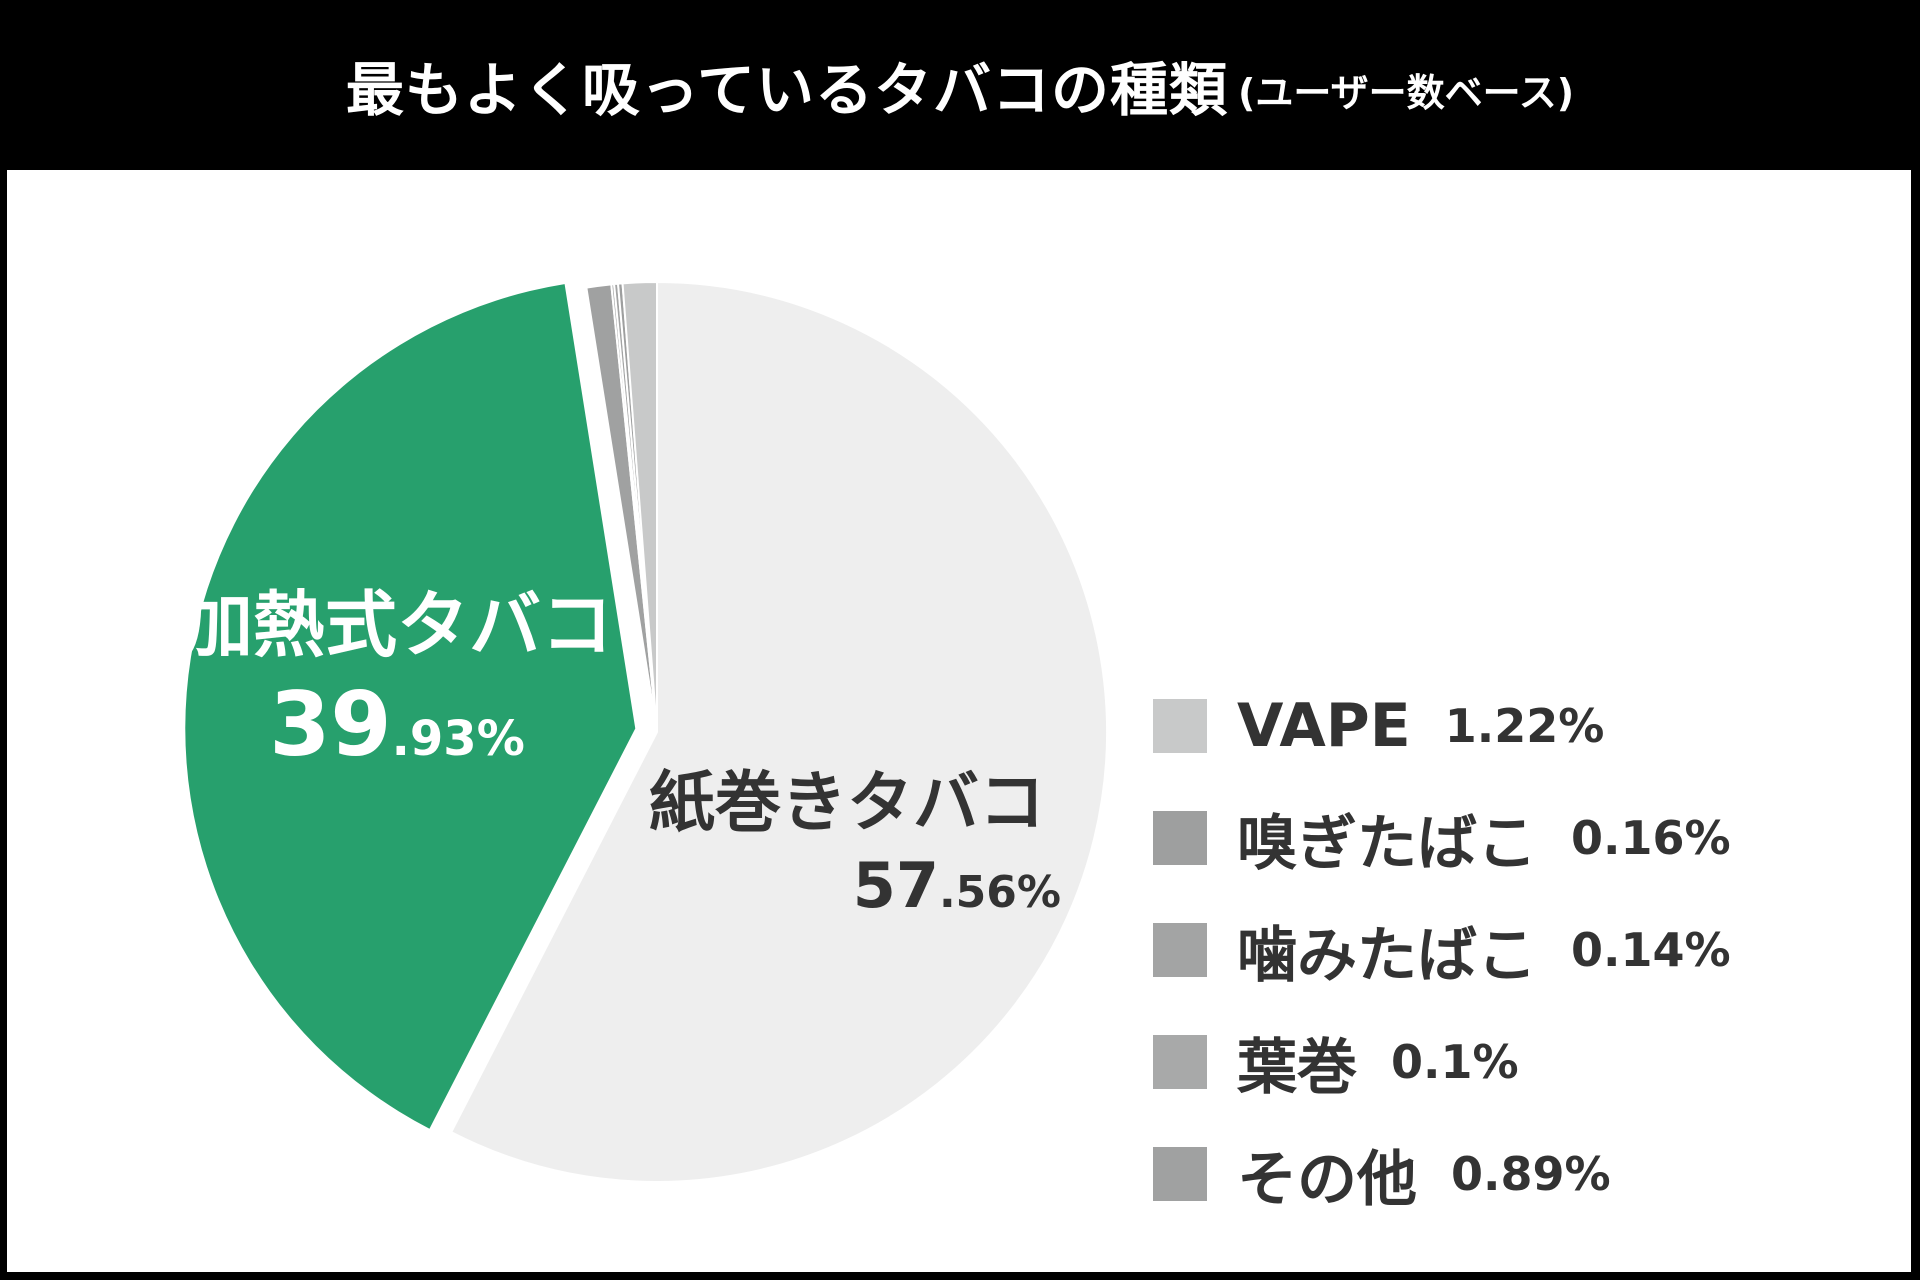 The width and height of the screenshot is (1920, 1280). Describe the element at coordinates (956, 885) in the screenshot. I see `slice-label-value: 57.56%` at that location.